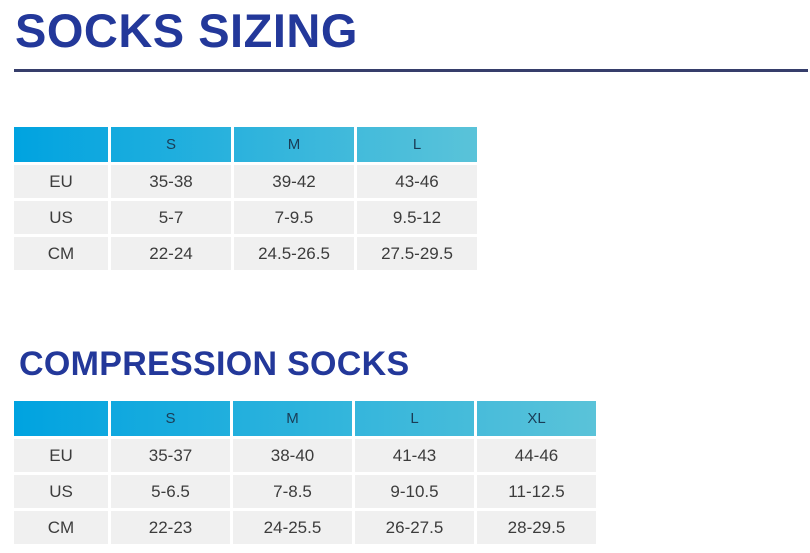  I want to click on table-row-cm: CM 22-24 24.5-26.5 27.5-29.5, so click(245, 253).